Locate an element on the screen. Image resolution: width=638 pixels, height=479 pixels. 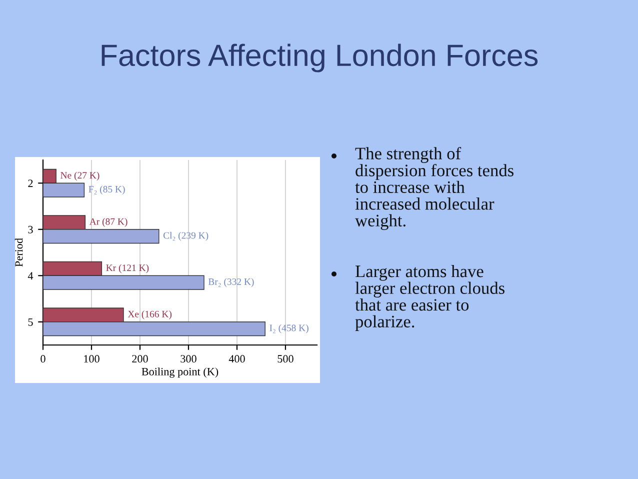
x-tick-label: 400 is located at coordinates (236, 359).